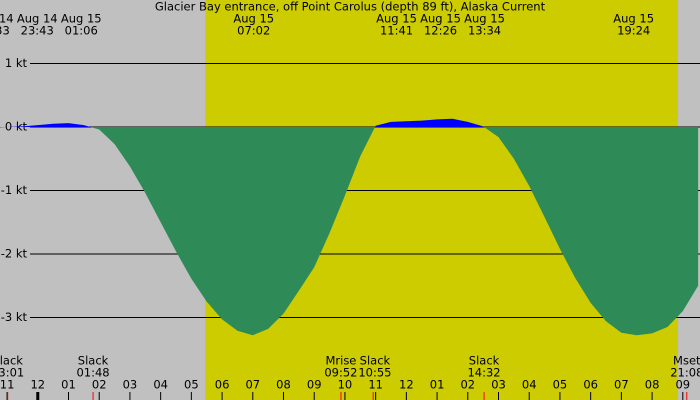 Image resolution: width=700 pixels, height=400 pixels. I want to click on y-tick-label: 1 kt, so click(16, 63).